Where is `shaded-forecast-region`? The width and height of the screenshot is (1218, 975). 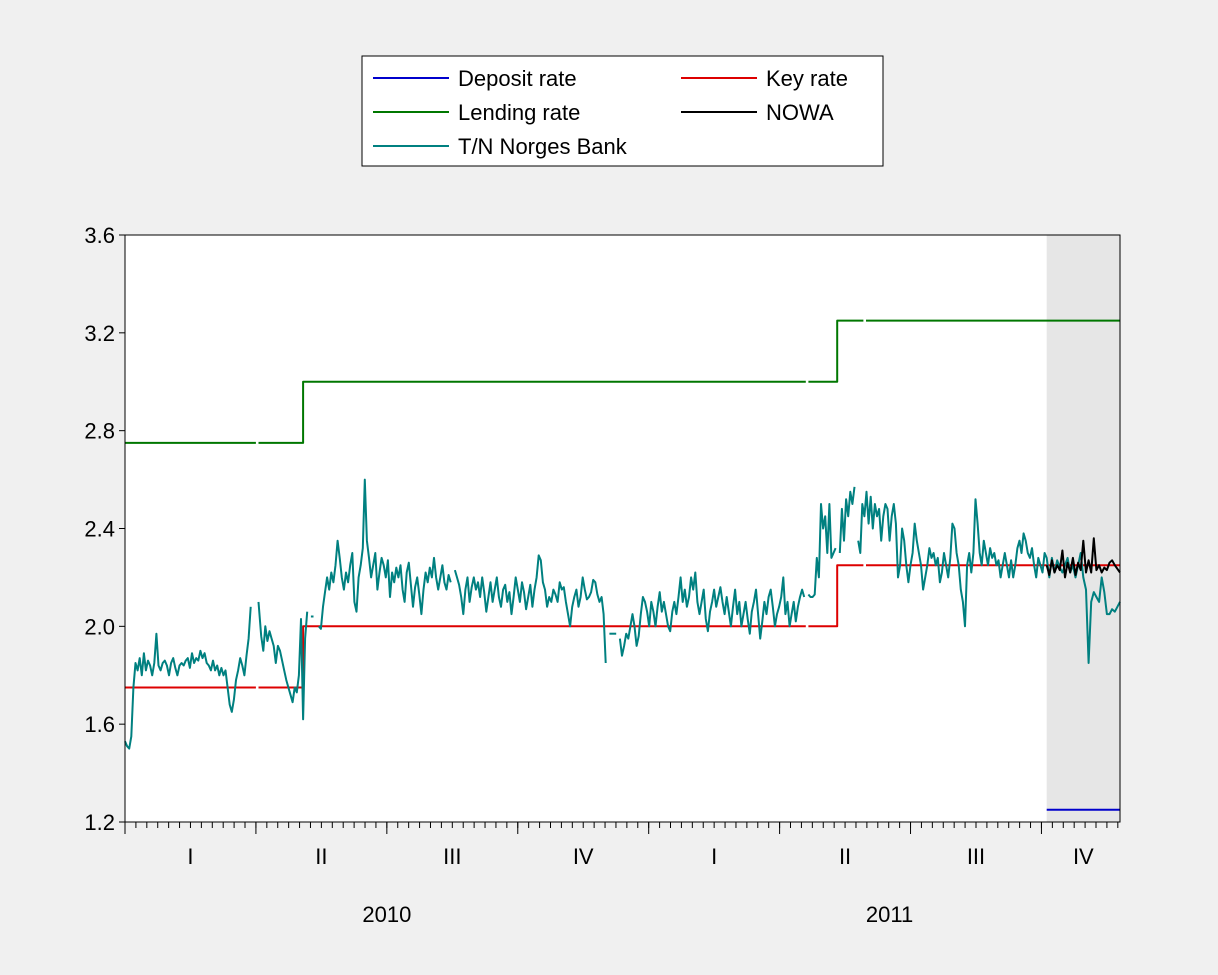 shaded-forecast-region is located at coordinates (1083, 528).